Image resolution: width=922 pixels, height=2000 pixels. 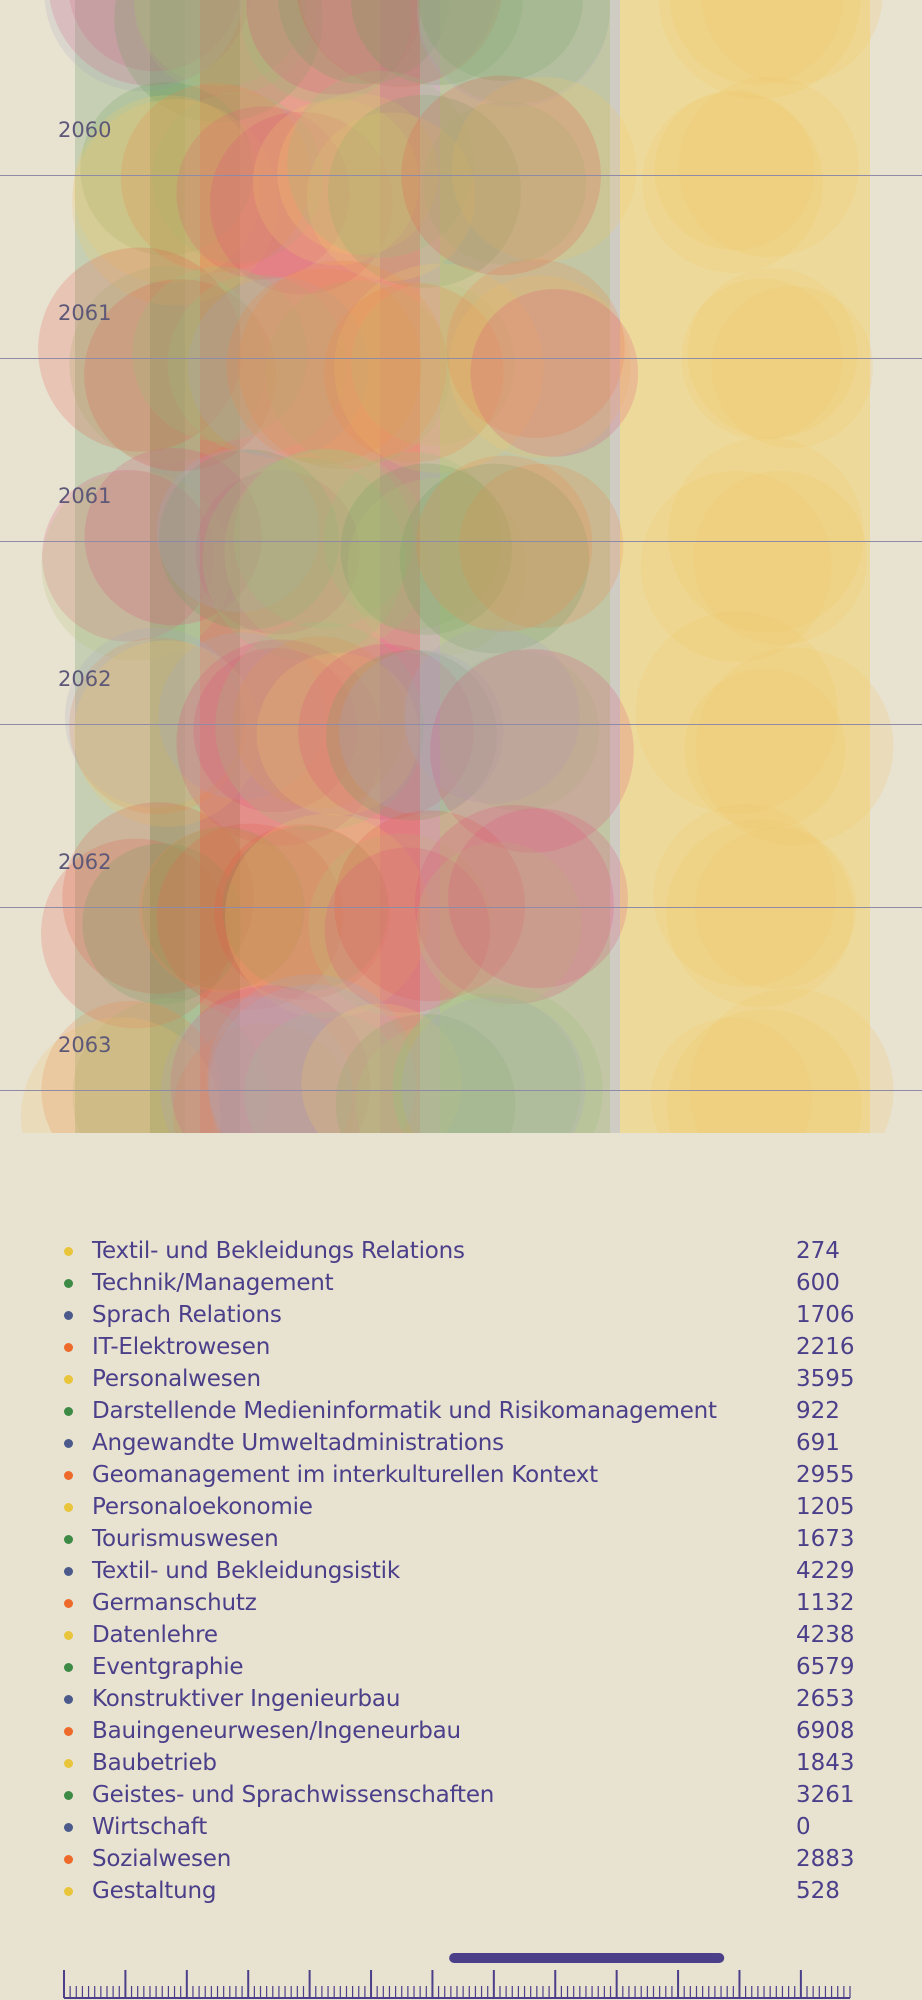 What do you see at coordinates (825, 1763) in the screenshot?
I see `legend-value: 1843` at bounding box center [825, 1763].